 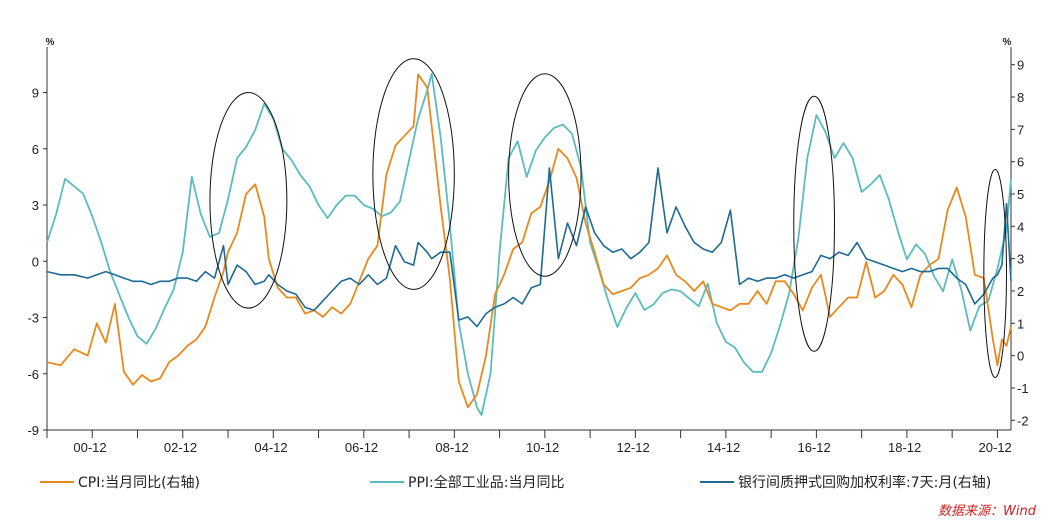 What do you see at coordinates (33, 318) in the screenshot?
I see `left-tick-label: -3` at bounding box center [33, 318].